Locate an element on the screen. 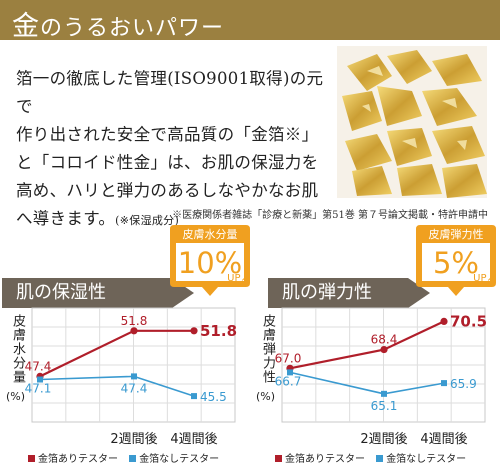 The width and height of the screenshot is (500, 470). badge-elasticity-unit: UP↗ is located at coordinates (484, 278).